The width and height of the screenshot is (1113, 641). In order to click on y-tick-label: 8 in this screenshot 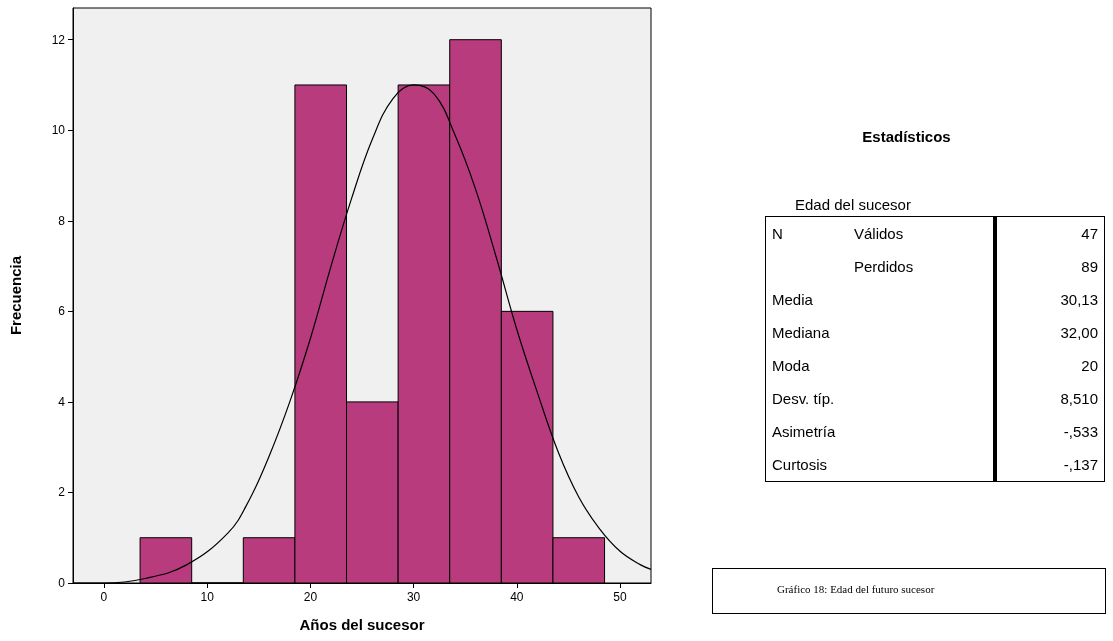, I will do `click(62, 220)`.